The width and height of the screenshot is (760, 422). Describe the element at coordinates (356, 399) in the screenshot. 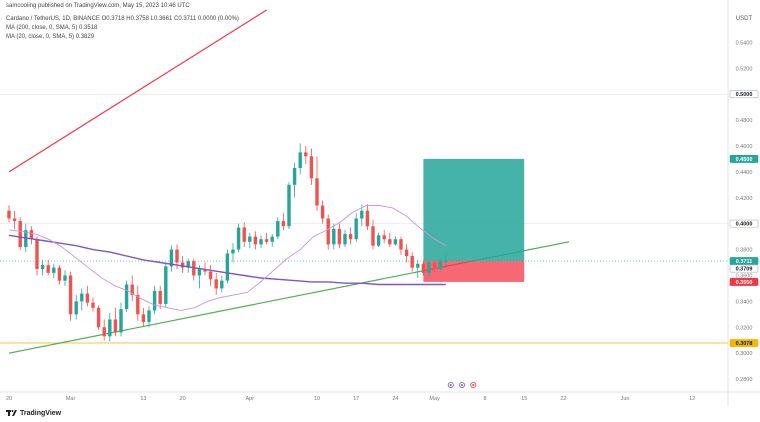

I see `x-tick-label: 17` at that location.